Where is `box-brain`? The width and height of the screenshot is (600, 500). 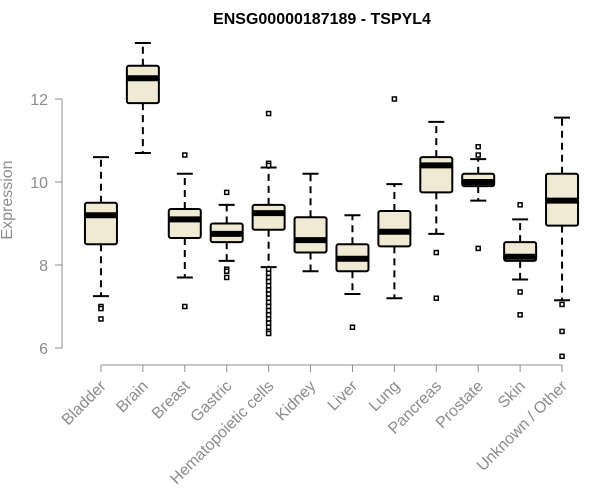 box-brain is located at coordinates (142, 97).